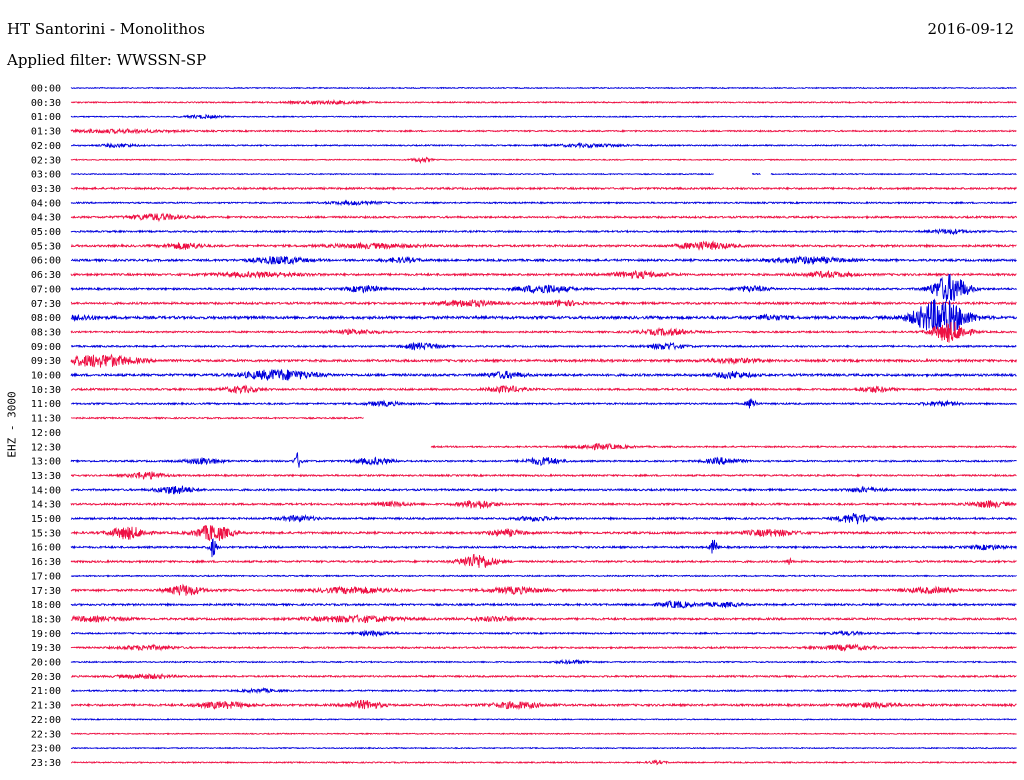 The image size is (1024, 780). What do you see at coordinates (46, 117) in the screenshot?
I see `time-tick-label: 01:00` at bounding box center [46, 117].